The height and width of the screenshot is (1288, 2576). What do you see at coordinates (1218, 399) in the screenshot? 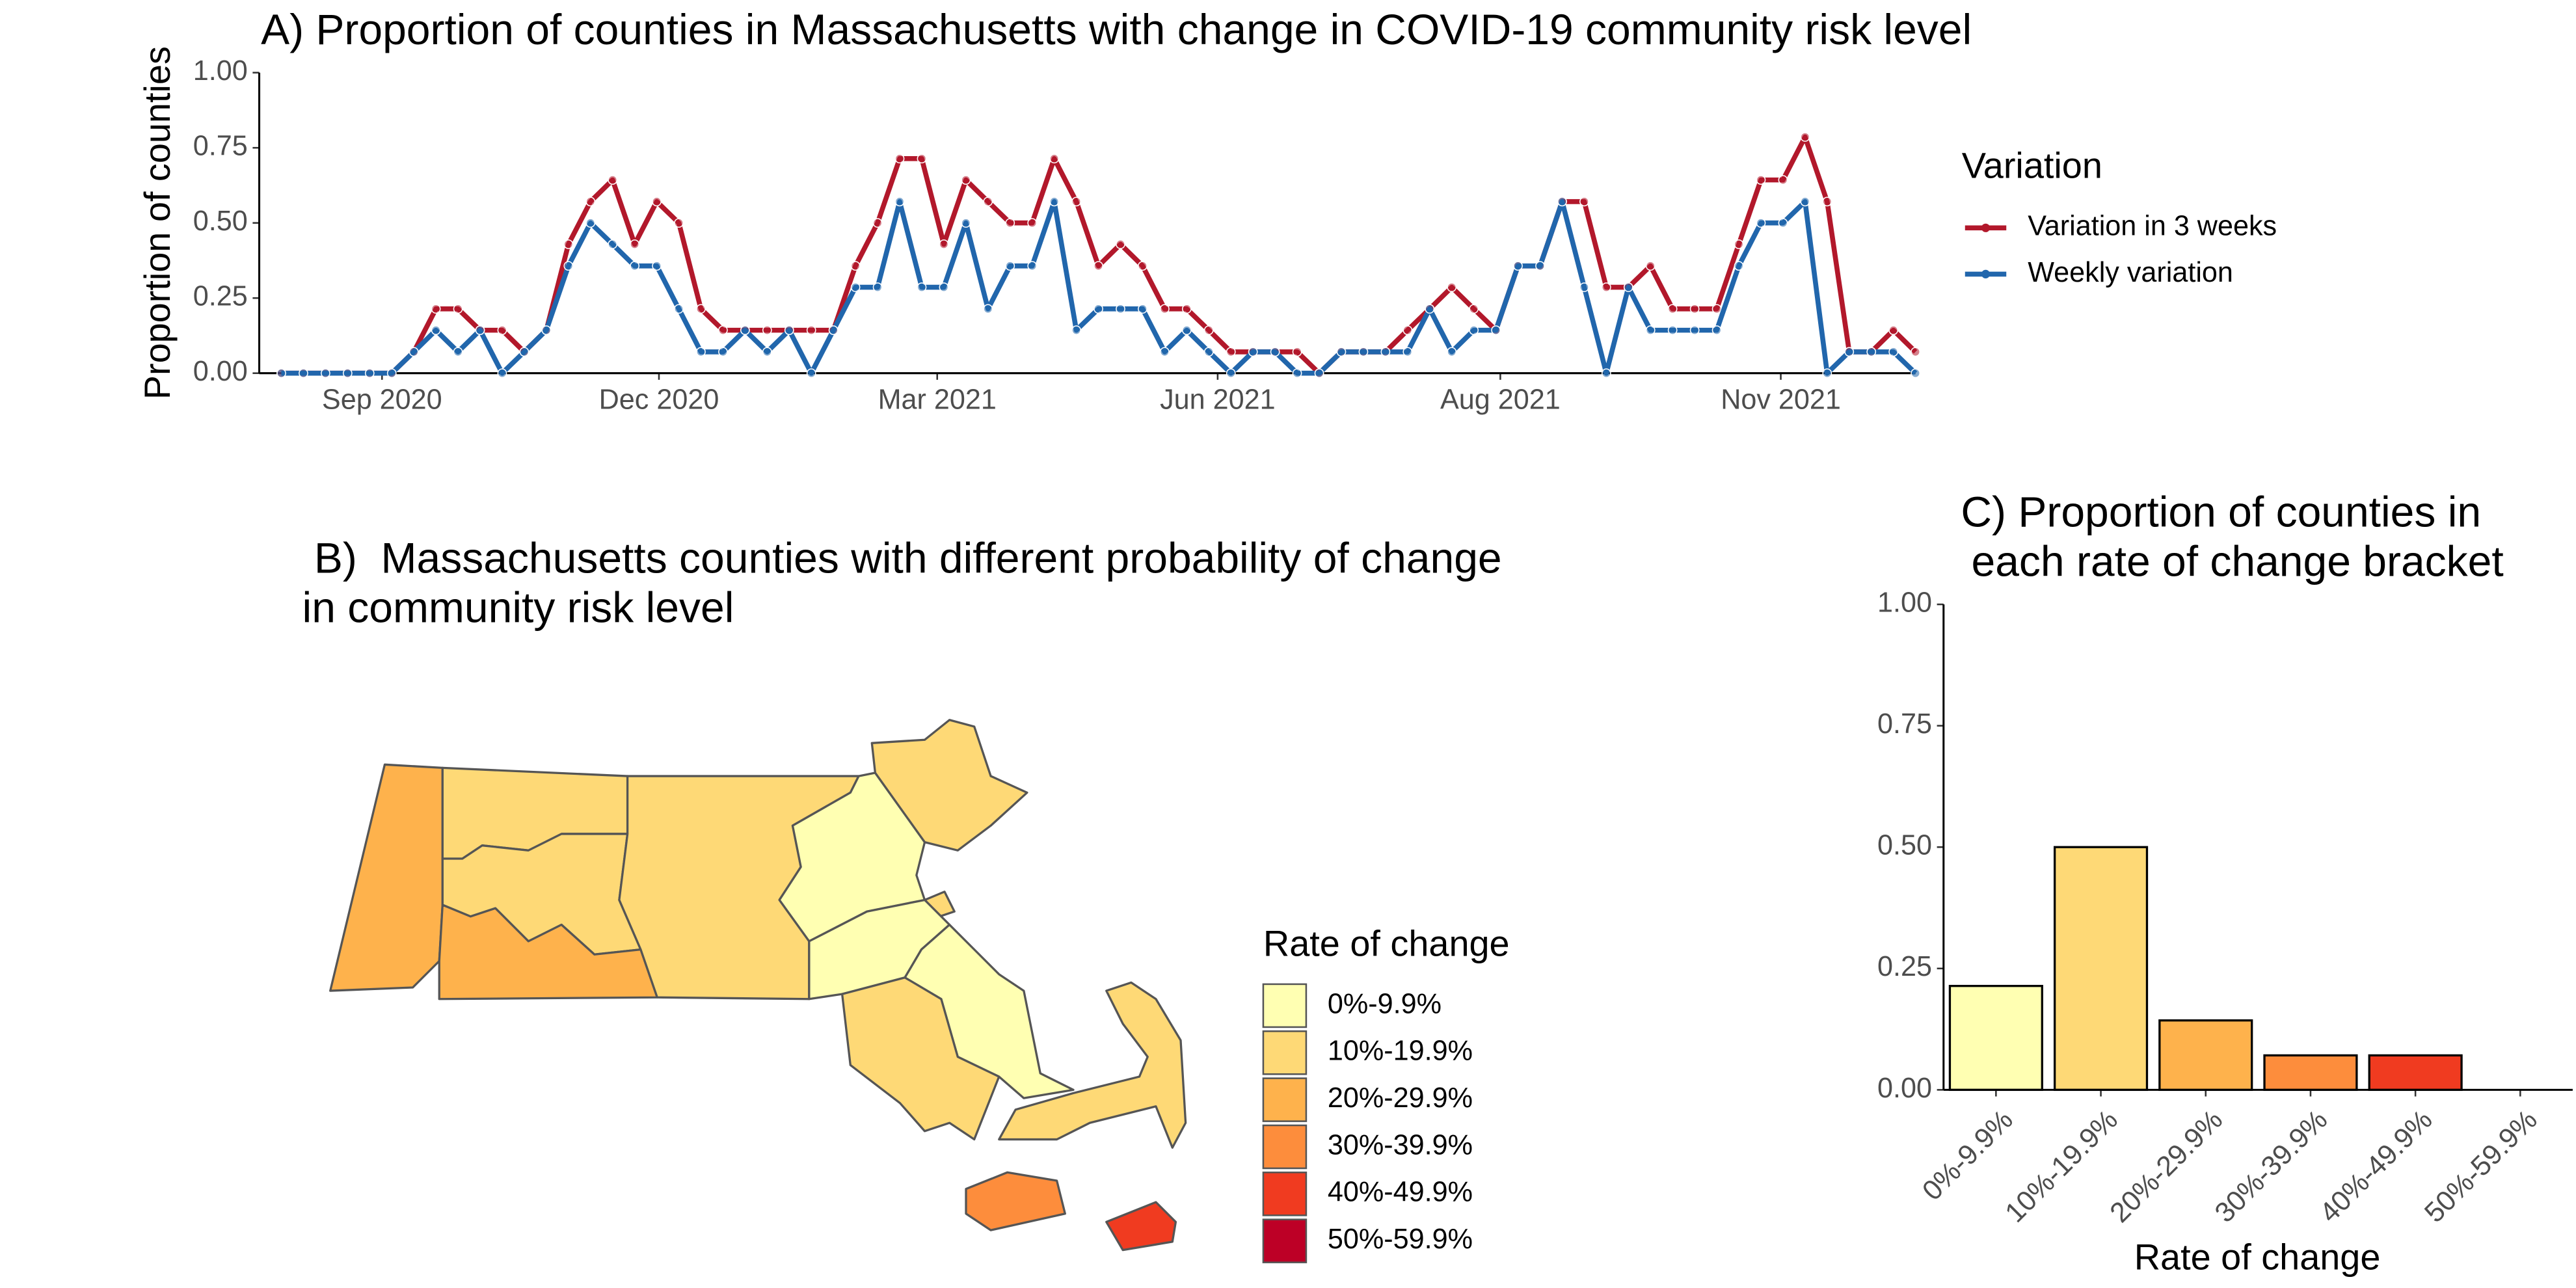
I see `x-tick-label: Jun 2021` at bounding box center [1218, 399].